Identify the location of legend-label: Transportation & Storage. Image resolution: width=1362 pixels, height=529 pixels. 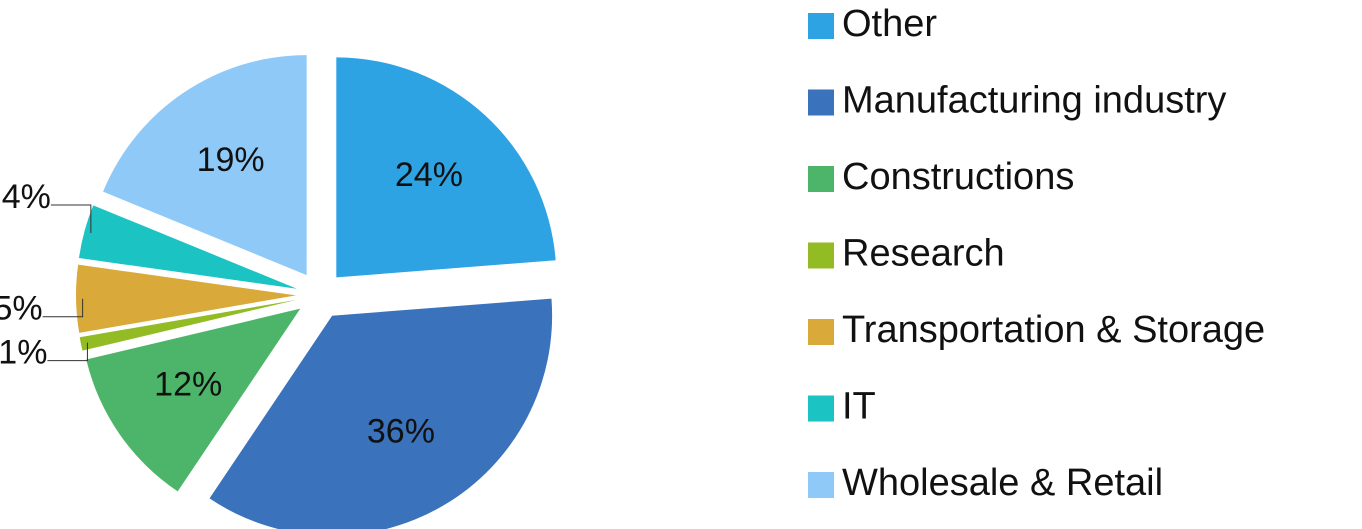
(1053, 330).